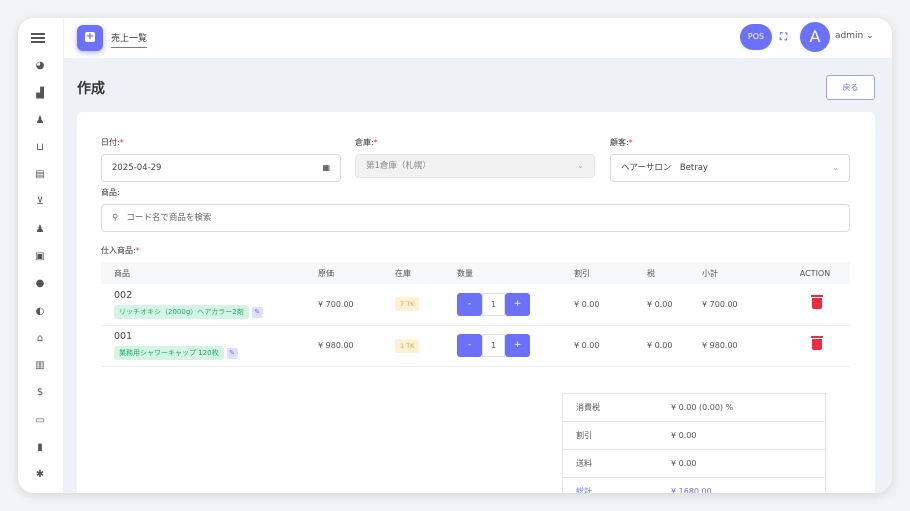 The height and width of the screenshot is (511, 910). I want to click on pos-button: POS, so click(756, 37).